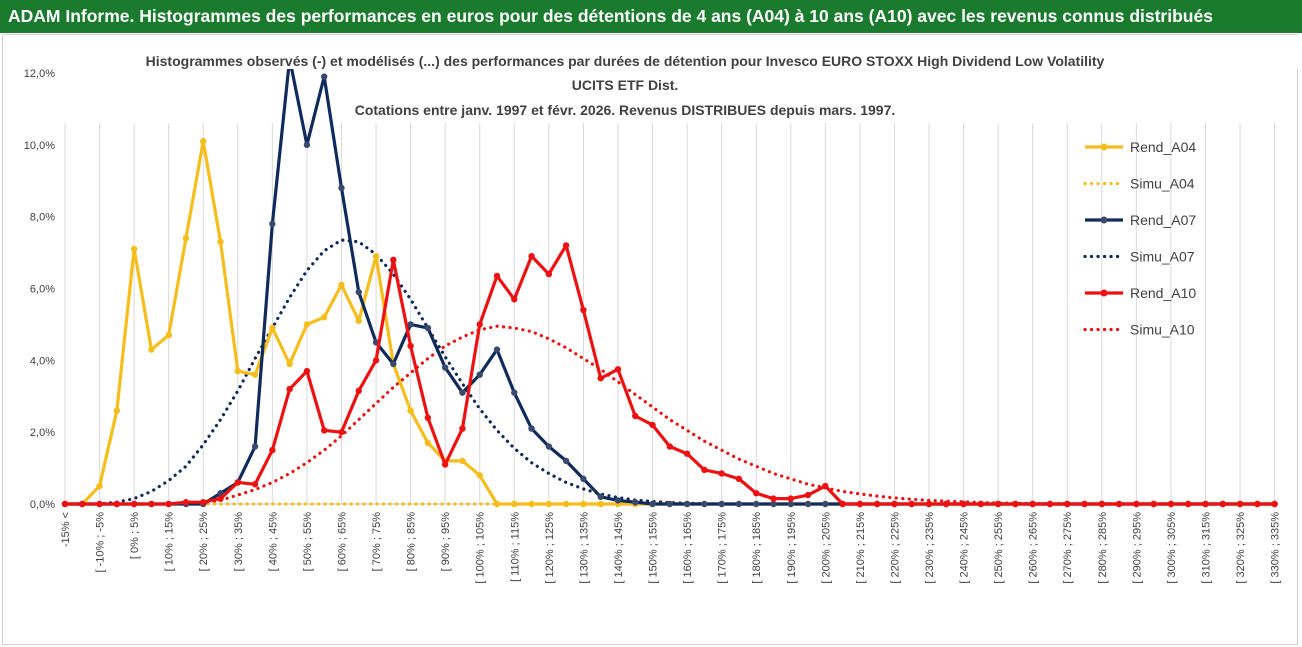  What do you see at coordinates (515, 547) in the screenshot?
I see `x-tick-label: [ 110% ; 115%` at bounding box center [515, 547].